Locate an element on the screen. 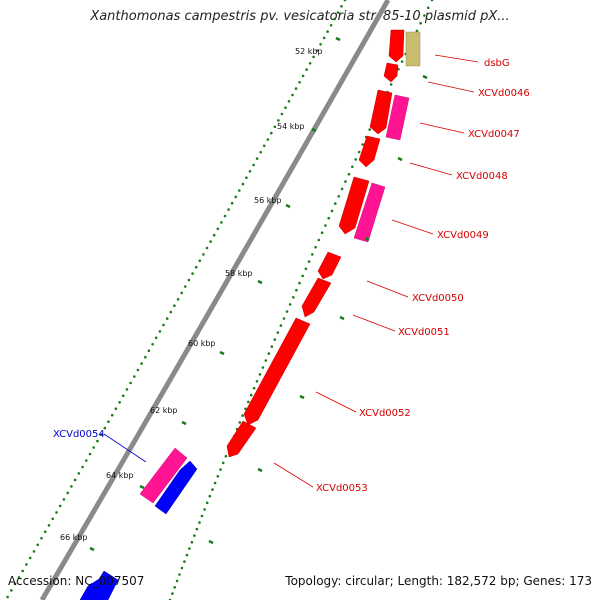  gene-label-xcvd0047: XCVd0047 is located at coordinates (494, 134).